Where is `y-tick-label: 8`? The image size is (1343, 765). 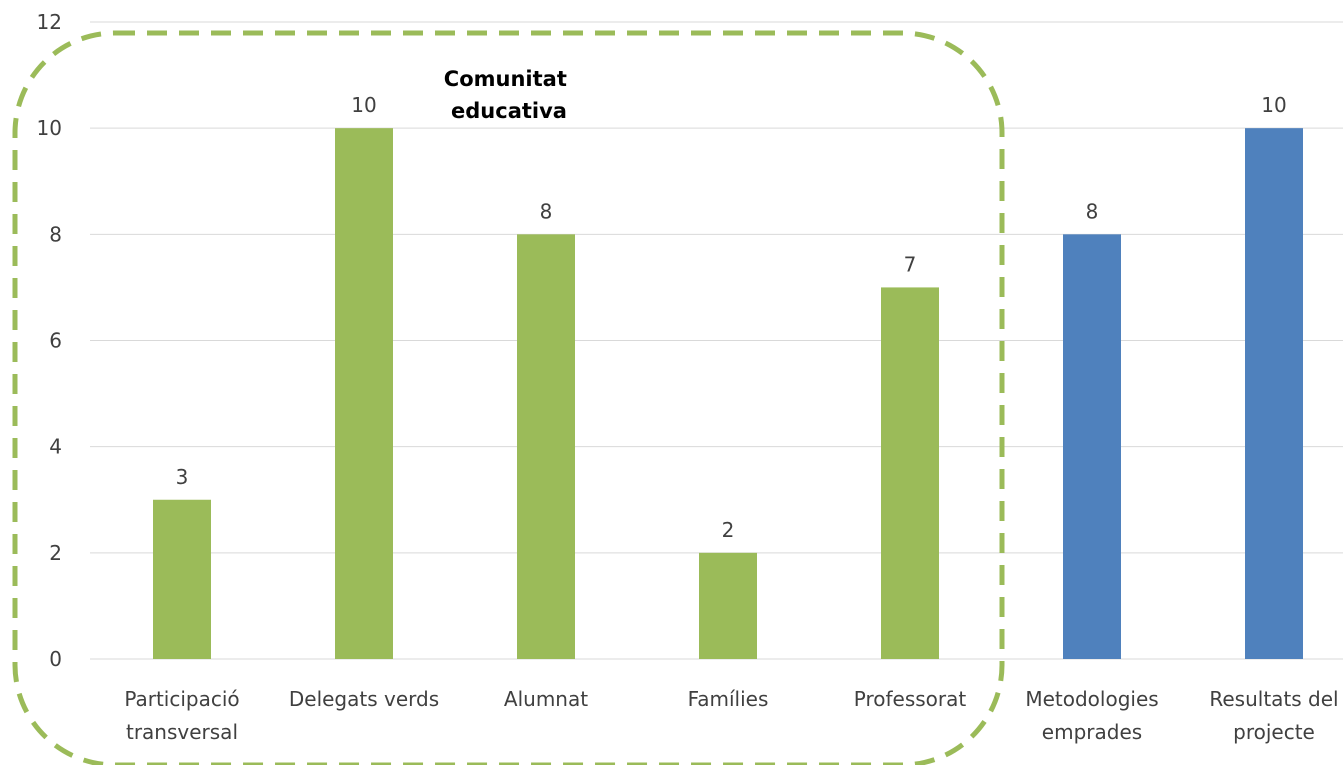 y-tick-label: 8 is located at coordinates (55, 234).